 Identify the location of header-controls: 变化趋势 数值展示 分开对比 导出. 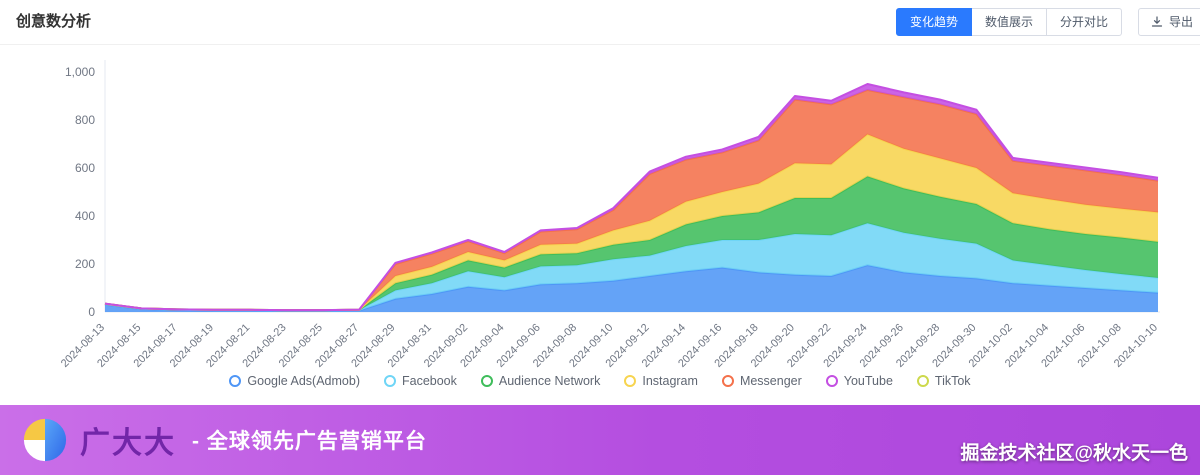
(1047, 22).